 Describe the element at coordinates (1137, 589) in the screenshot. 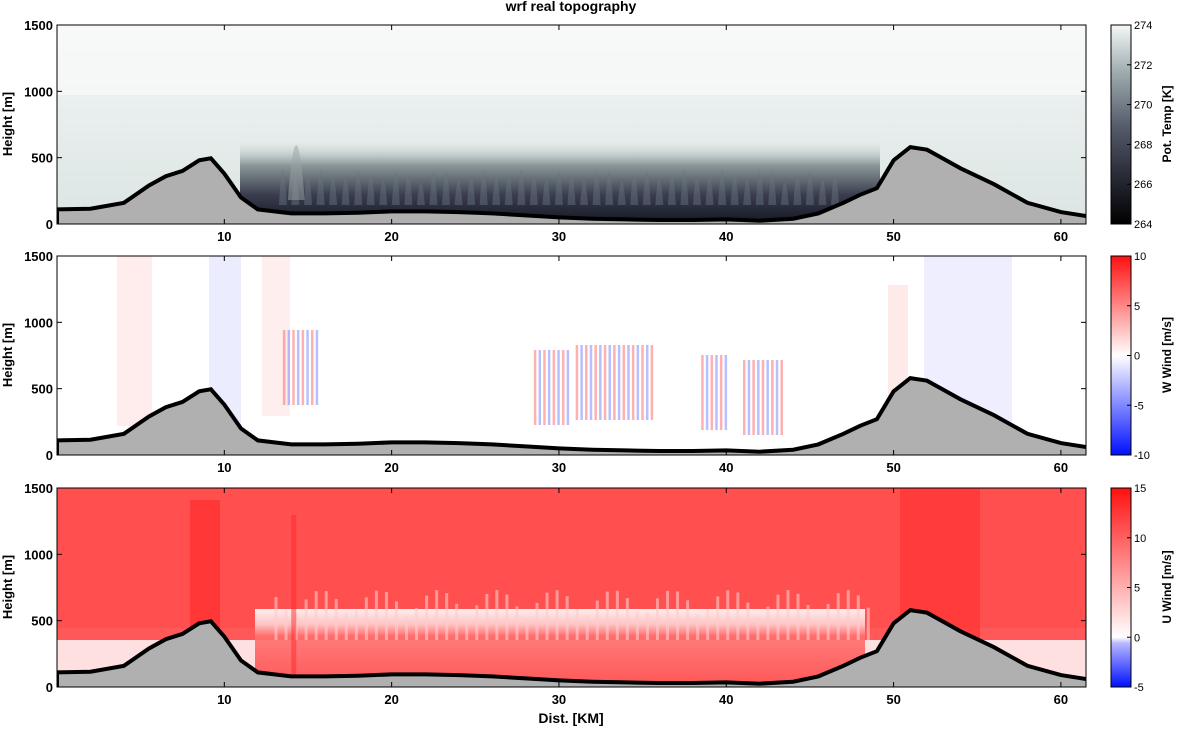

I see `colorbar-tick-label: 5` at that location.